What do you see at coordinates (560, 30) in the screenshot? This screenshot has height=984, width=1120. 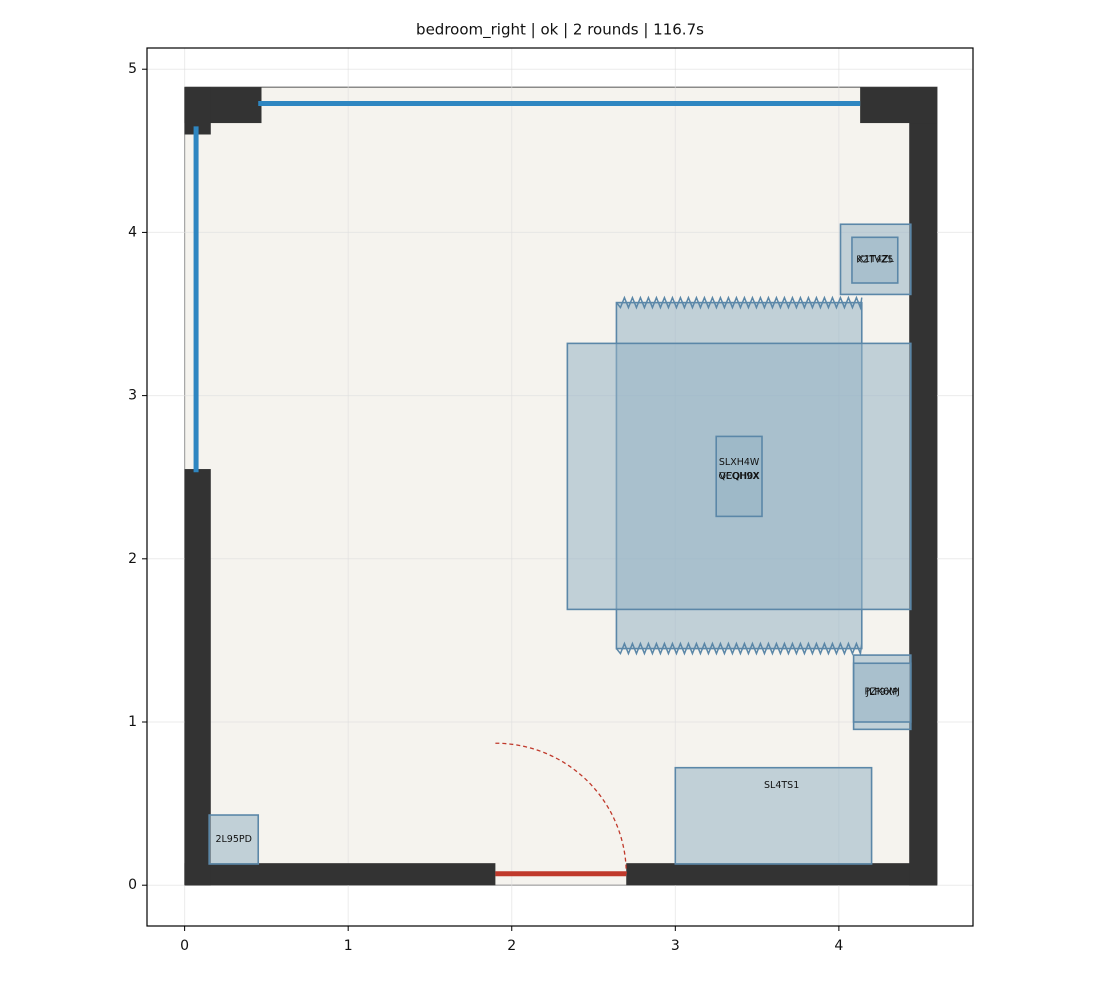 I see `chart-title: bedroom_right | ok | 2 rounds | 116.7s` at bounding box center [560, 30].